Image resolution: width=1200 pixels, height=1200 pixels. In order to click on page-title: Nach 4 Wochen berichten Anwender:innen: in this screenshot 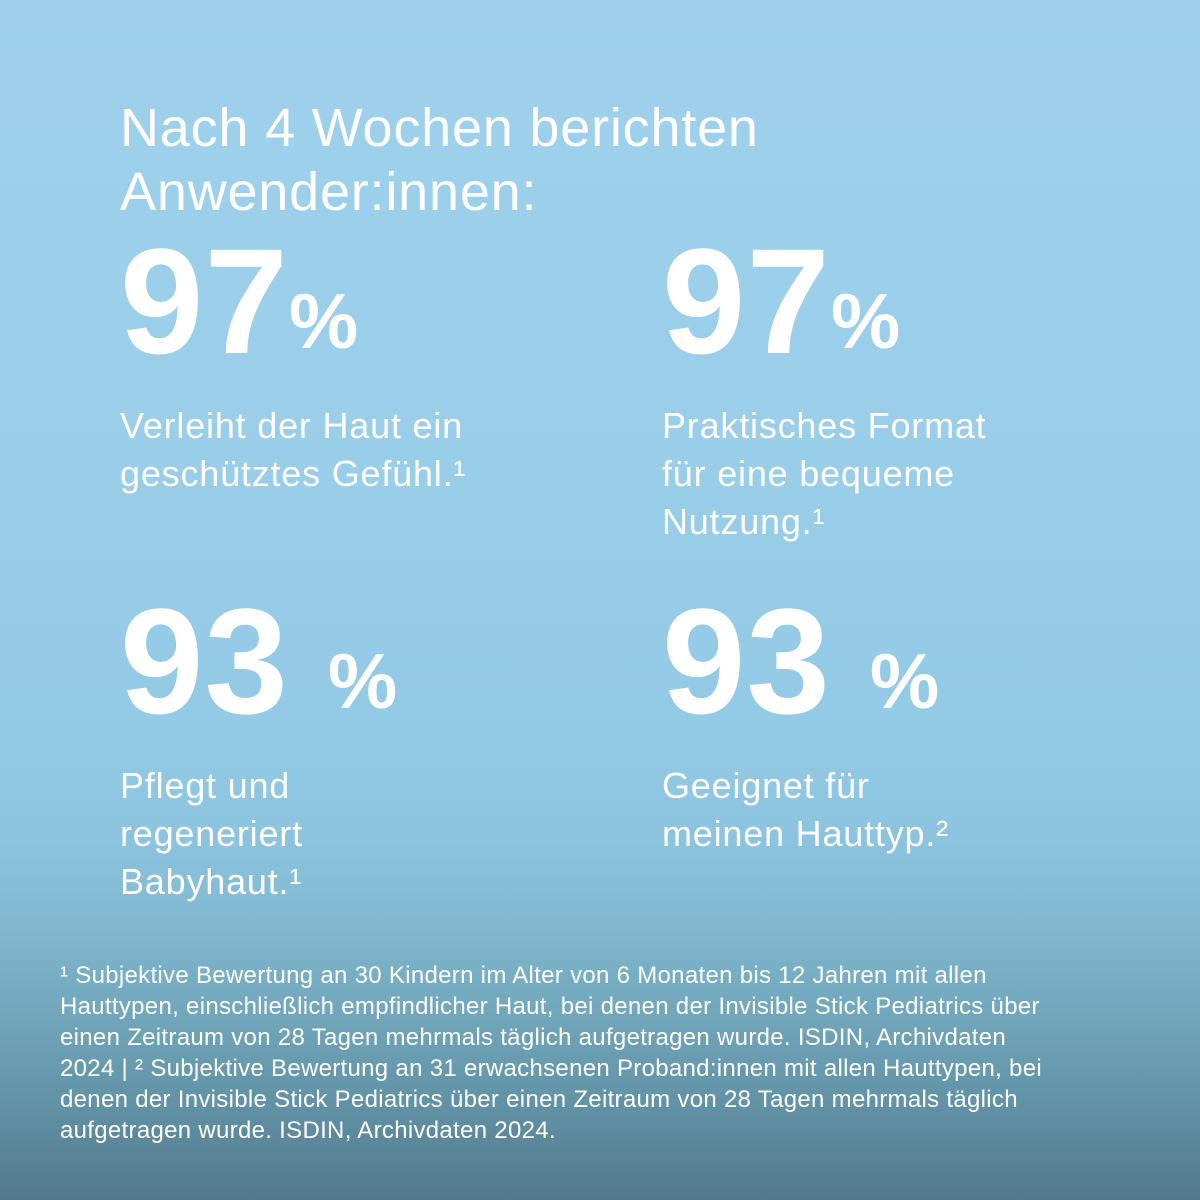, I will do `click(439, 160)`.